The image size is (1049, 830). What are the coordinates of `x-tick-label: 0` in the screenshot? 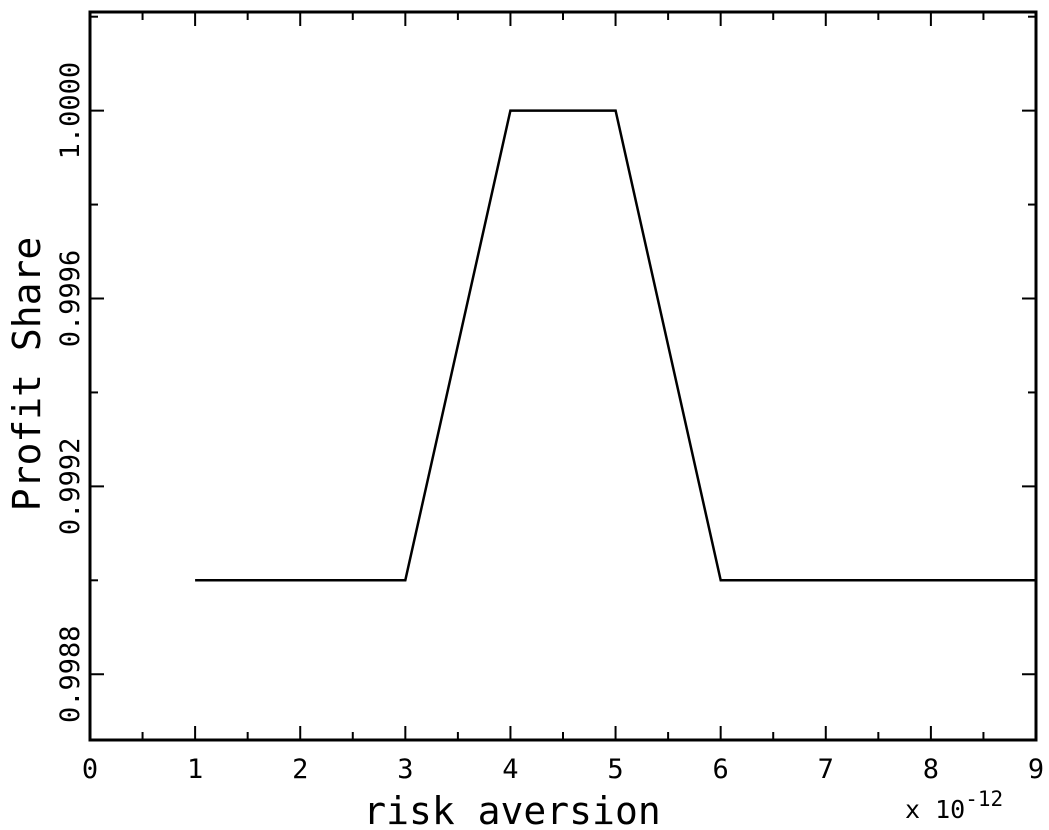 It's located at (90, 769).